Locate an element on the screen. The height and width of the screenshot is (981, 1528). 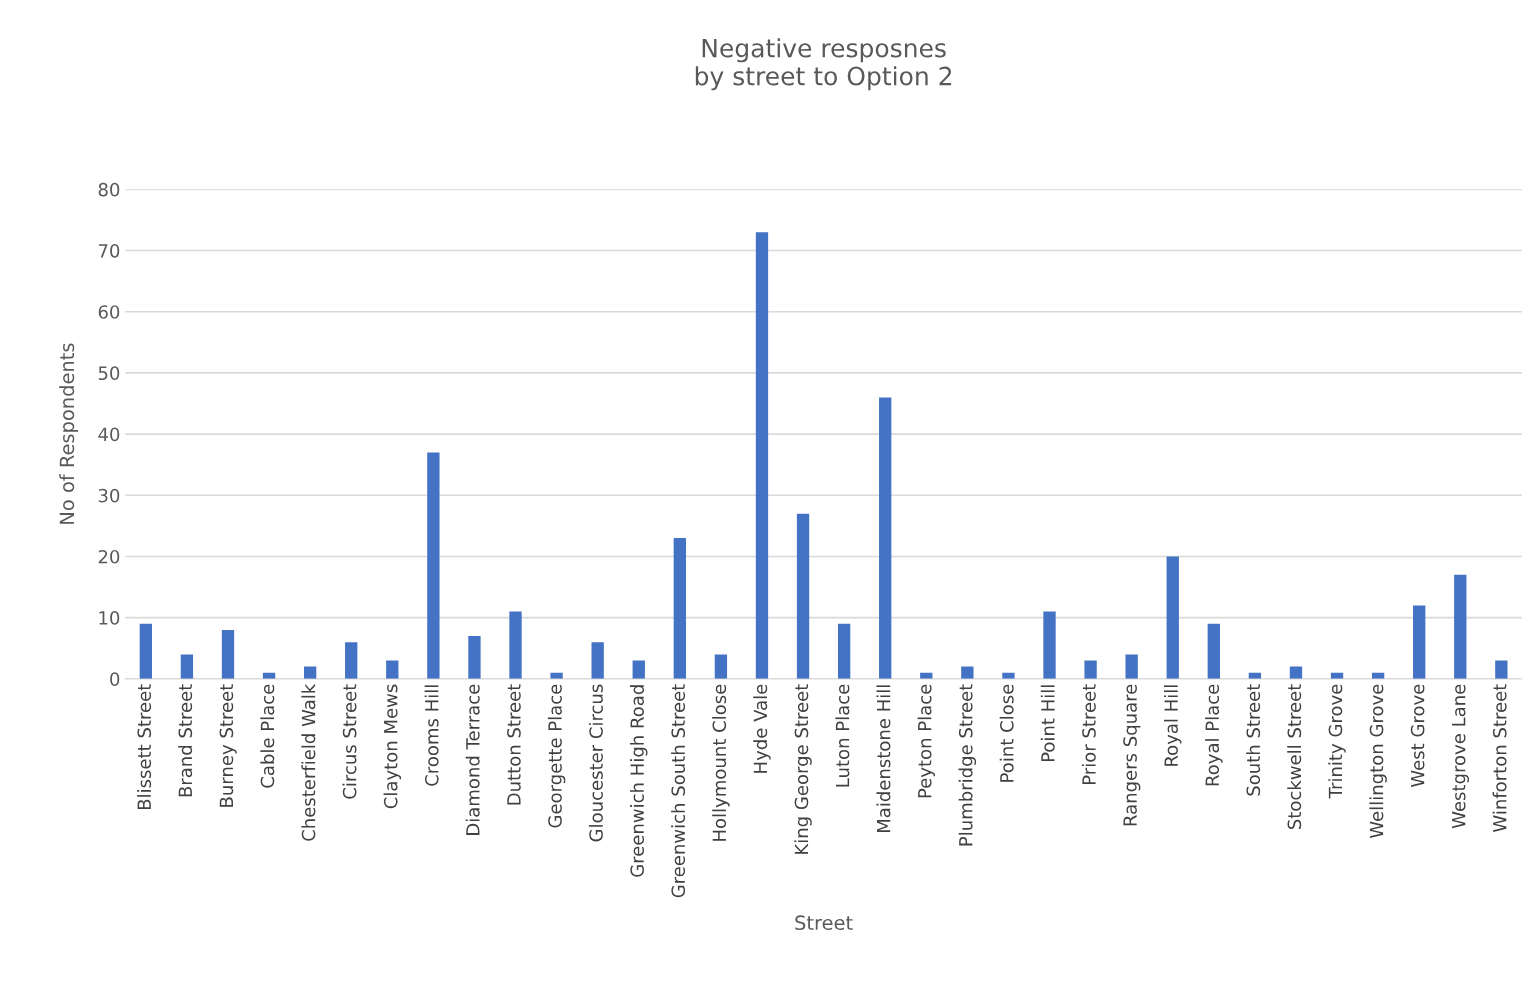
x-tick-label: Gloucester Circus is located at coordinates (595, 763).